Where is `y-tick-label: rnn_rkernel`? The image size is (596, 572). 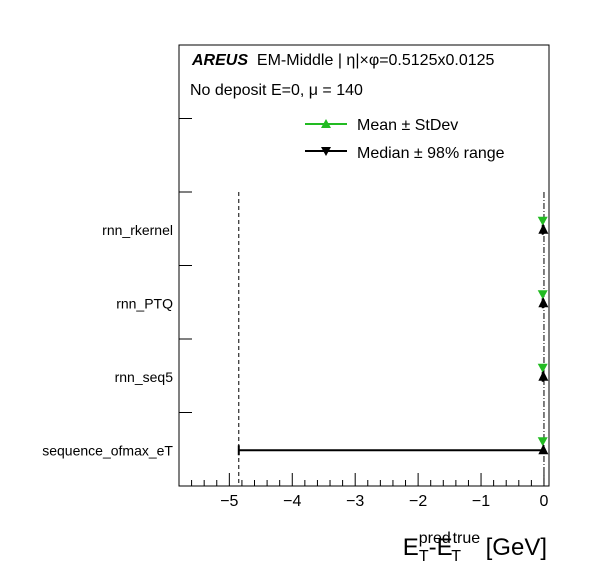
y-tick-label: rnn_rkernel is located at coordinates (137, 230).